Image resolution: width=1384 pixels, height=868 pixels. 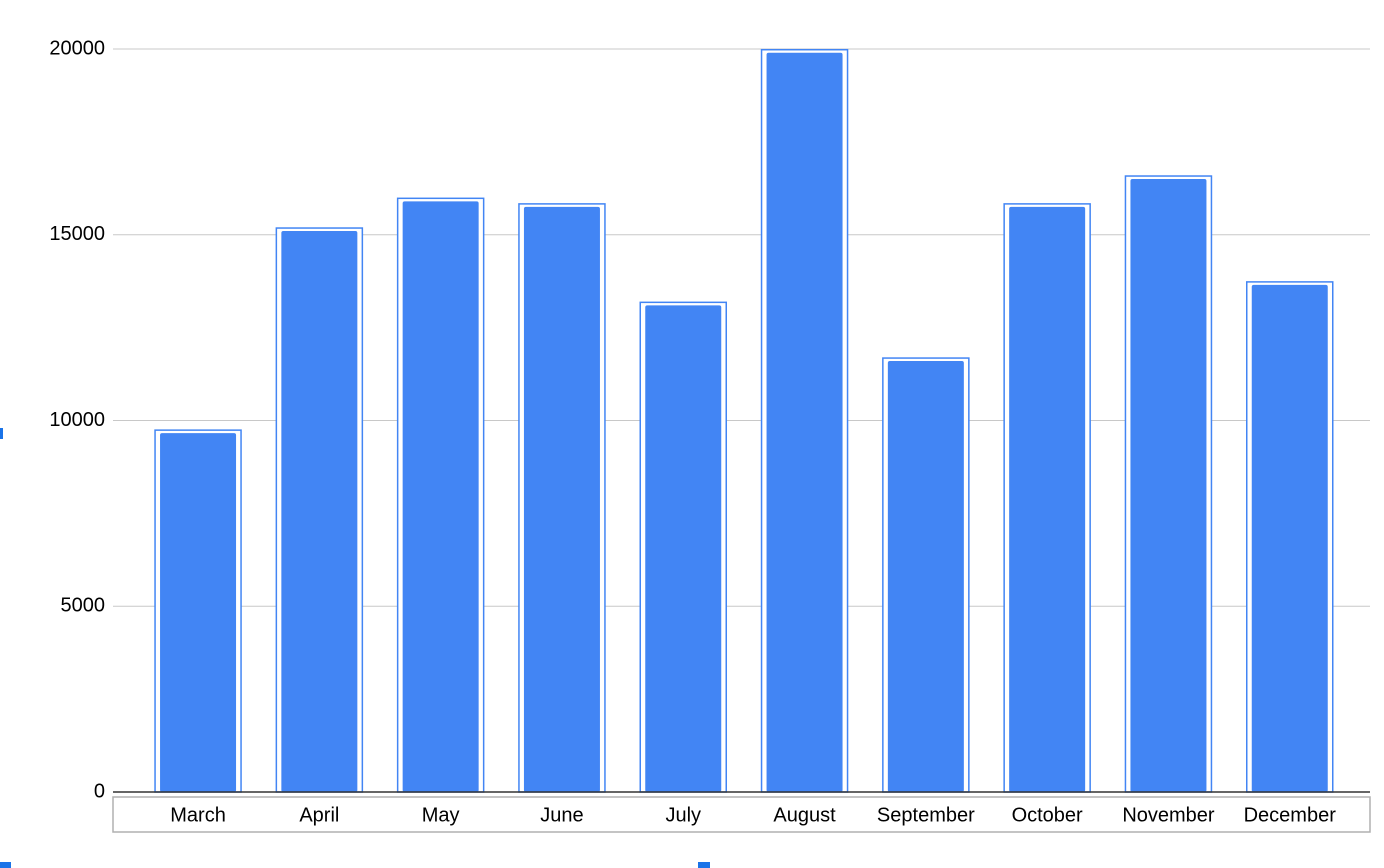 What do you see at coordinates (77, 234) in the screenshot?
I see `y-tick-label: 15000` at bounding box center [77, 234].